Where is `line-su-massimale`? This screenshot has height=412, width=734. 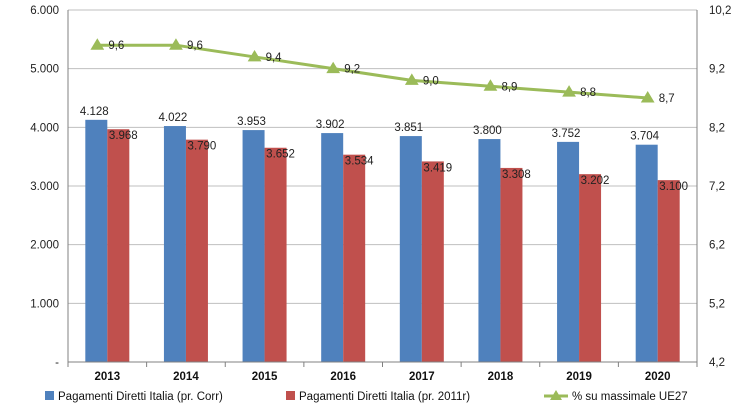 line-su-massimale is located at coordinates (372, 71).